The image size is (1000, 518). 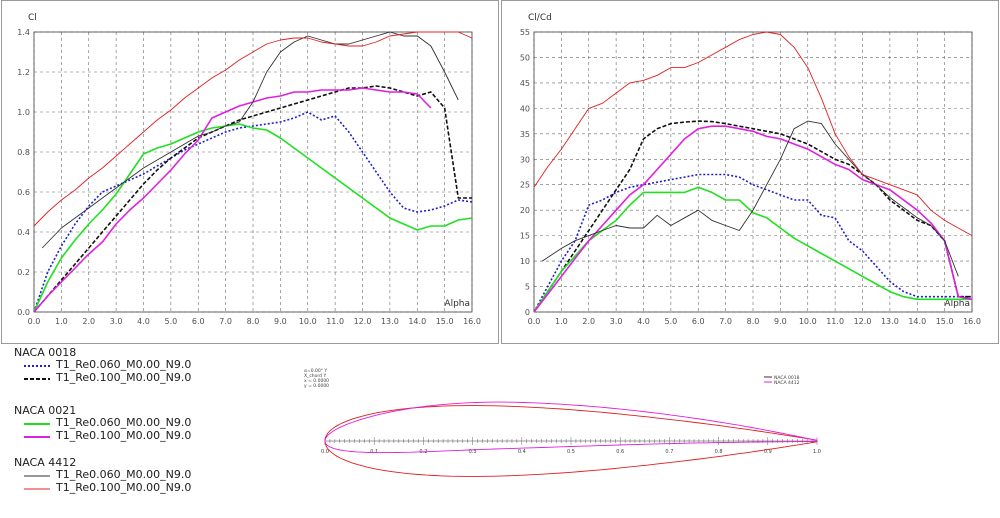 I want to click on y-tick-label: 25, so click(x=525, y=185).